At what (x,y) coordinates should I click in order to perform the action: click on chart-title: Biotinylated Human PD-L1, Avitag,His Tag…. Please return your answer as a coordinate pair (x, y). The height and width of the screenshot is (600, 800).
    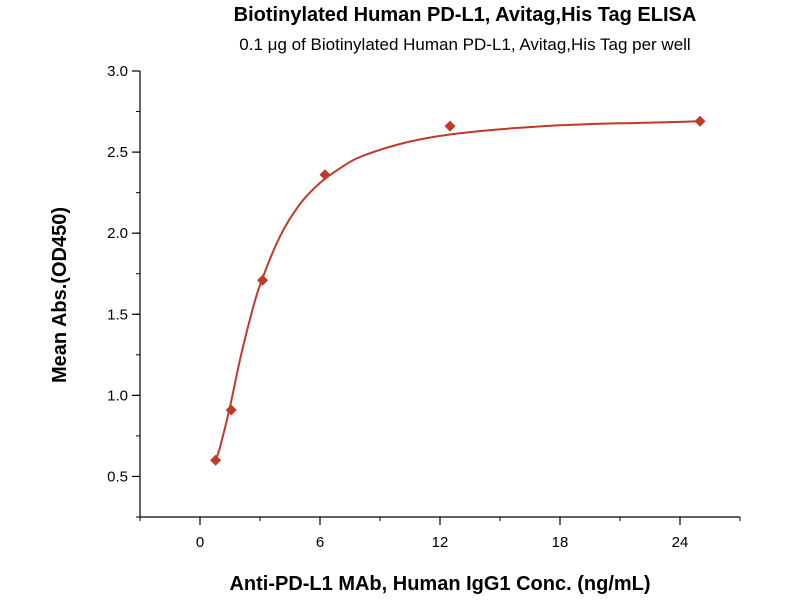
    Looking at the image, I should click on (465, 15).